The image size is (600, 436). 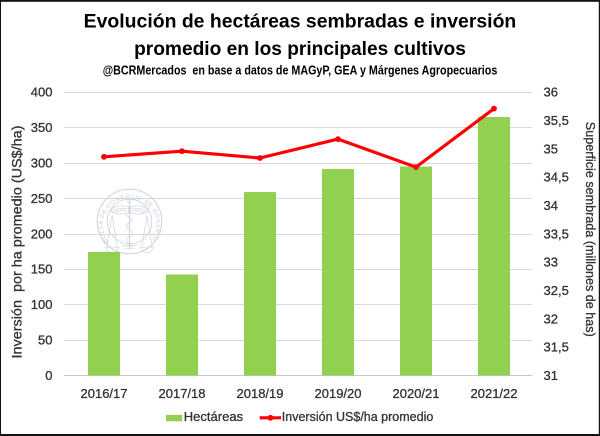 What do you see at coordinates (45, 340) in the screenshot?
I see `svg-text: 50` at bounding box center [45, 340].